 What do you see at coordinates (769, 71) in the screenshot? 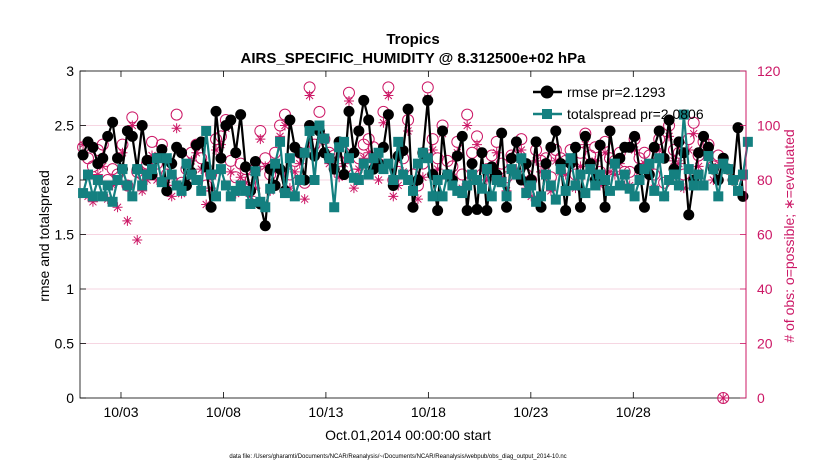
I see `y2-tick-label: 120` at bounding box center [769, 71].